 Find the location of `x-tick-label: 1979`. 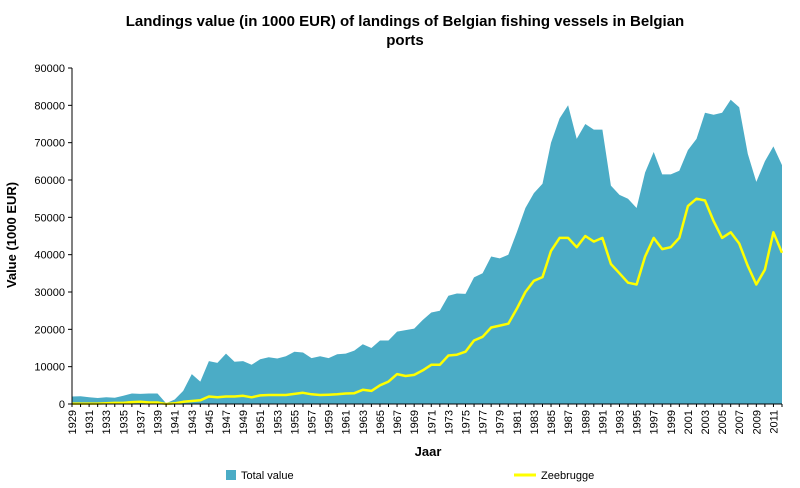

x-tick-label: 1979 is located at coordinates (501, 422).